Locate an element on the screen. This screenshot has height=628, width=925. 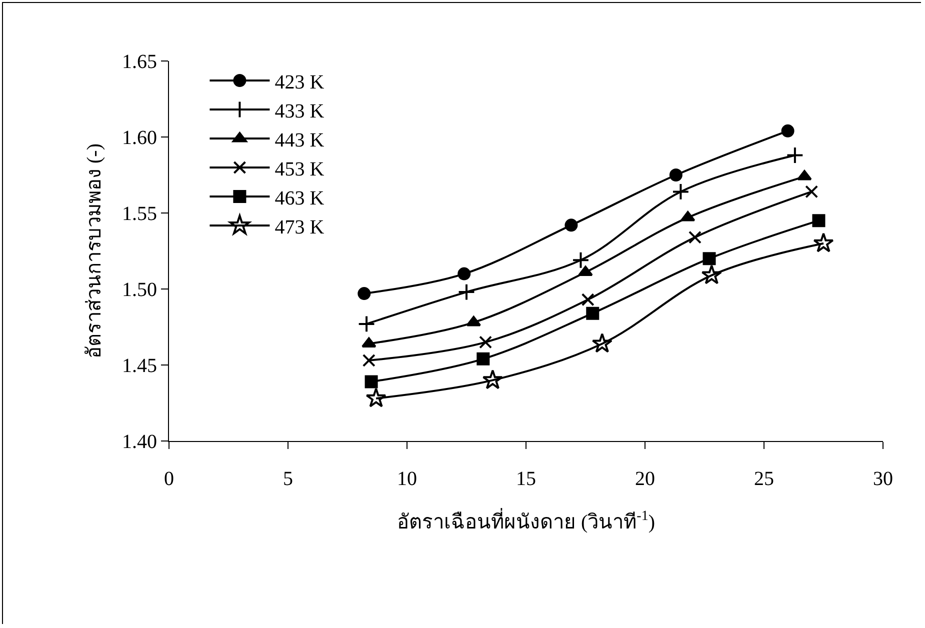
y-tick-label: 1.55 is located at coordinates (139, 214).